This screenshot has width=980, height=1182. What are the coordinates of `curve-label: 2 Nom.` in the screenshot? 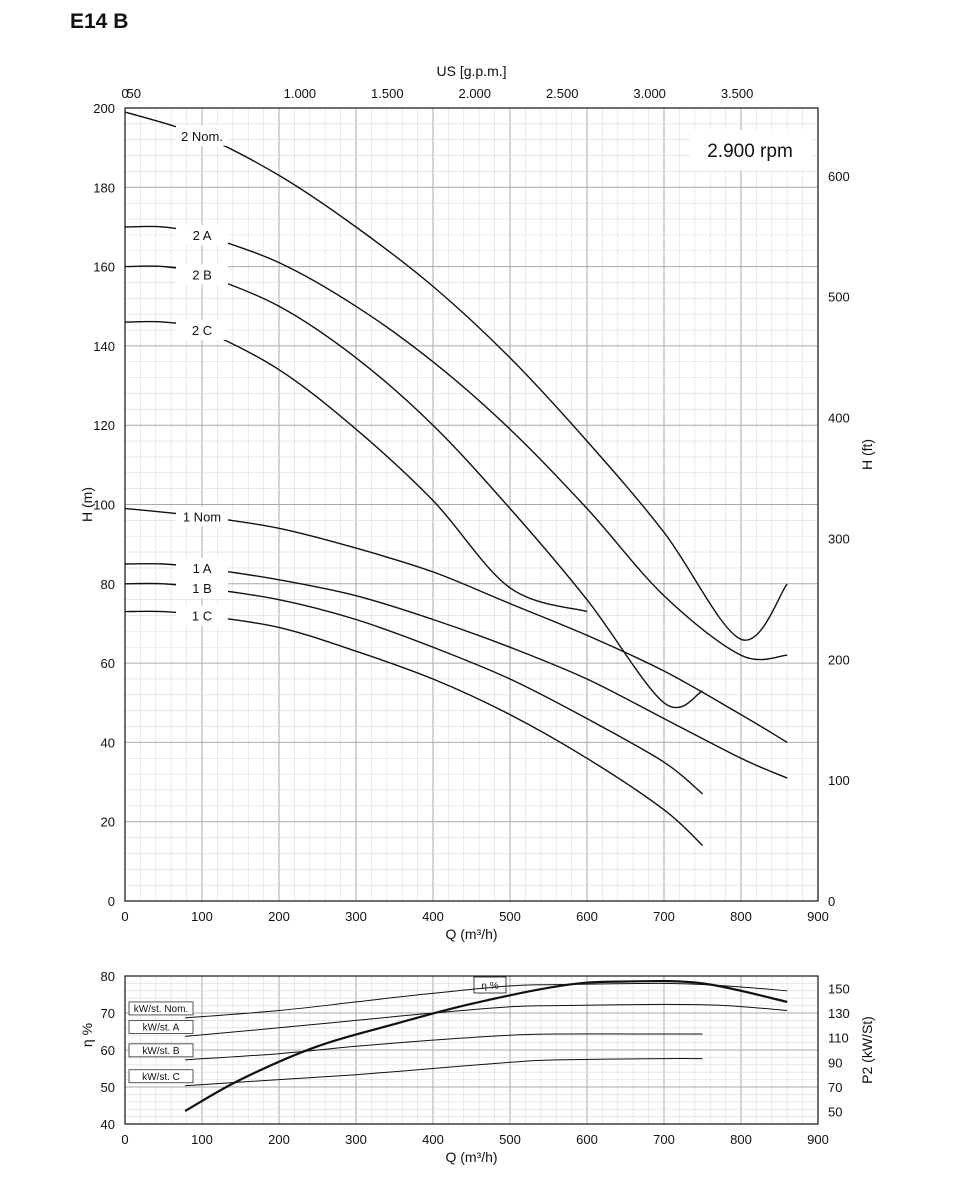 It's located at (202, 136).